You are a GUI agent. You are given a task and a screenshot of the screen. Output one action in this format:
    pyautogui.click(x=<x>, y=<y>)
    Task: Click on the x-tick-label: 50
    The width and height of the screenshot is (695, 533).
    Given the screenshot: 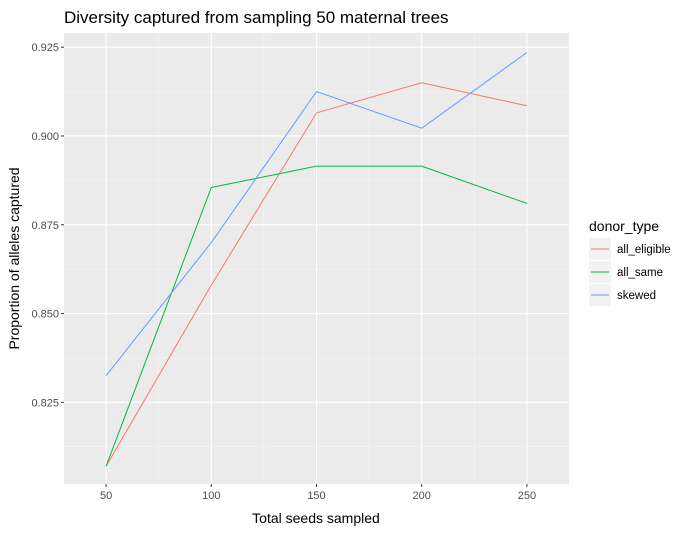 What is the action you would take?
    pyautogui.click(x=106, y=496)
    